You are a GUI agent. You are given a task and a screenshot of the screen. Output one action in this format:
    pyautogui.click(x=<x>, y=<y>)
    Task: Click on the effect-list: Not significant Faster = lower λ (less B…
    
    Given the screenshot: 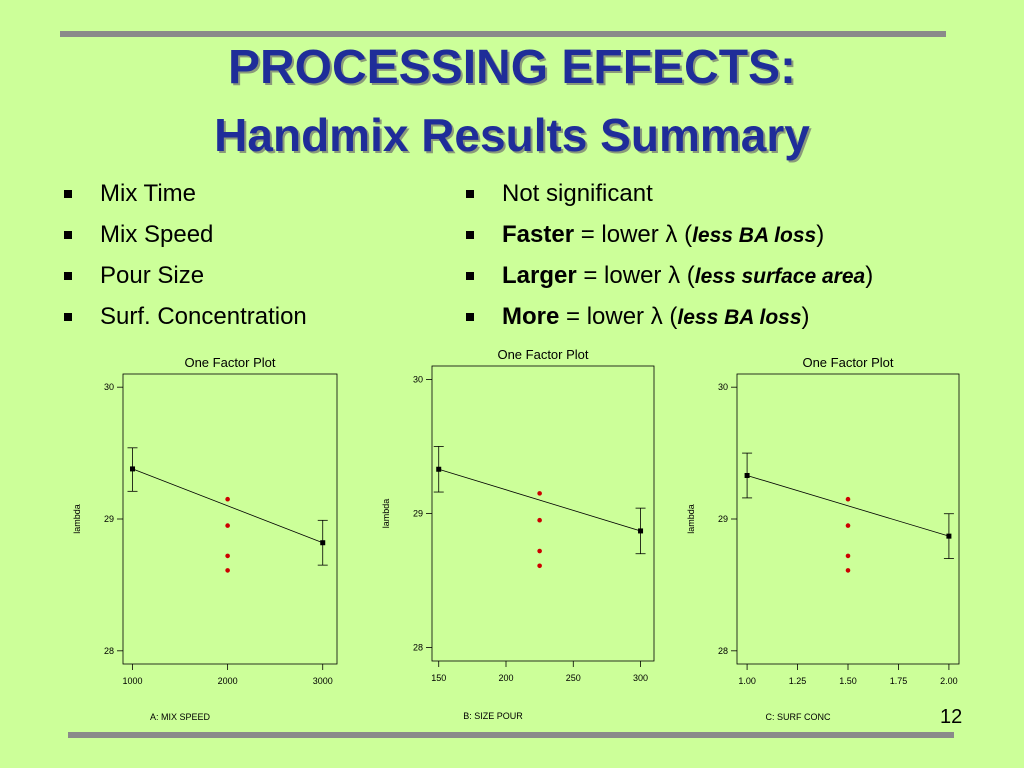 What is the action you would take?
    pyautogui.click(x=668, y=262)
    